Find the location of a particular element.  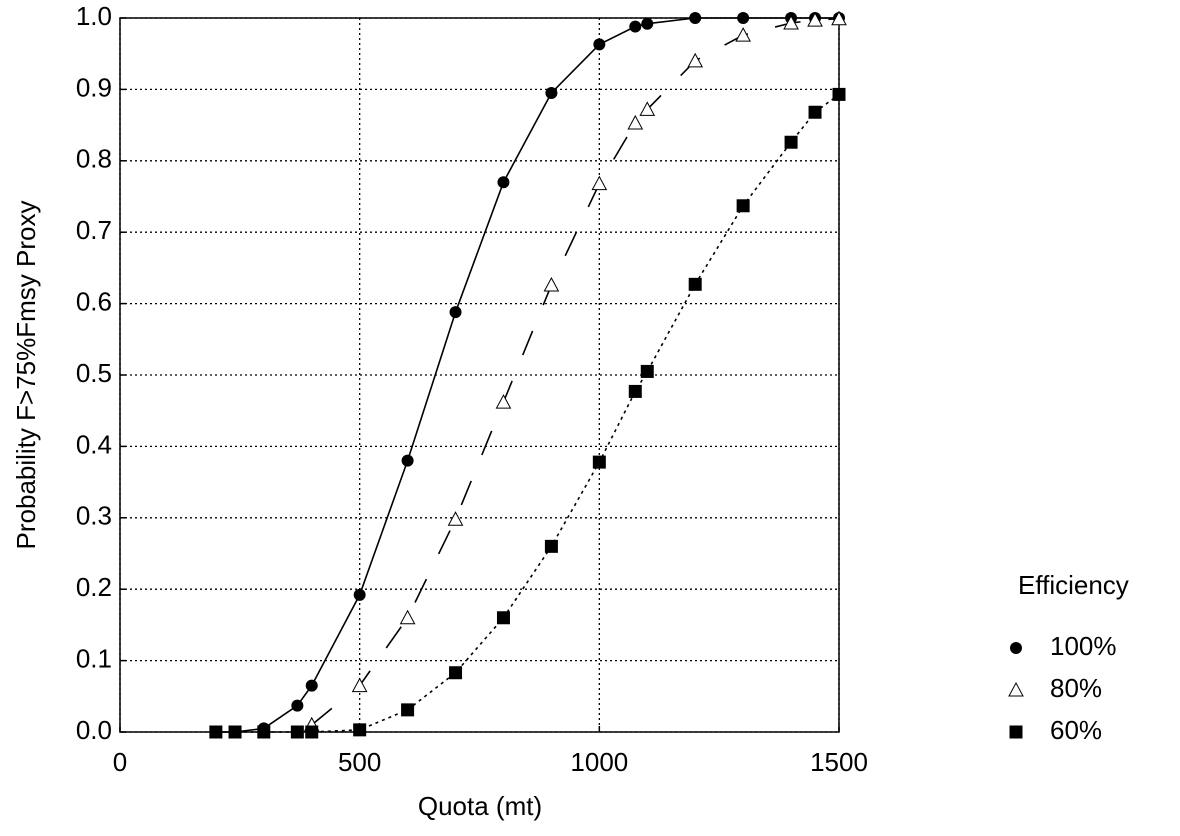

x-tick-label: 1500 is located at coordinates (839, 762).